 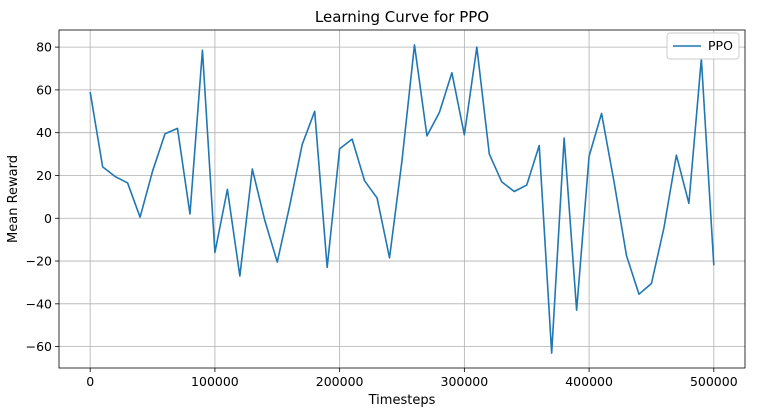 I want to click on y-tick-label: 40, so click(x=44, y=132).